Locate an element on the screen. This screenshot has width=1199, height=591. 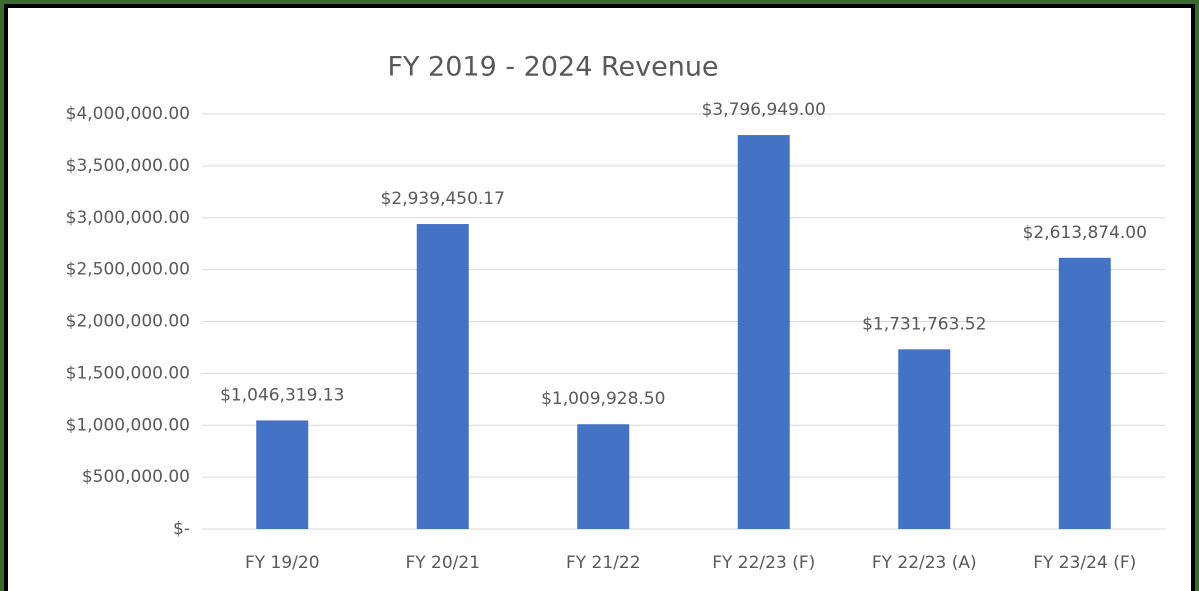
y-tick-label: $500,000.00 is located at coordinates (136, 477).